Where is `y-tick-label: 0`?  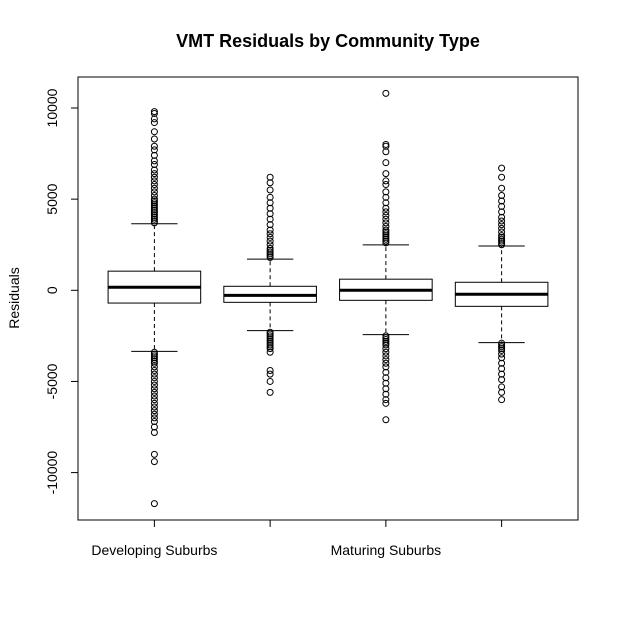
y-tick-label: 0 is located at coordinates (52, 290).